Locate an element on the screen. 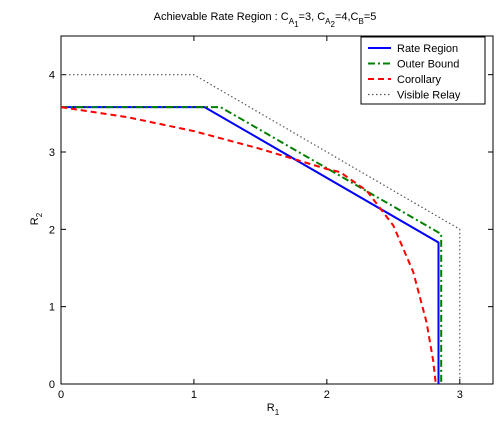 Image resolution: width=498 pixels, height=421 pixels. legend-label: Visible Relay is located at coordinates (429, 96).